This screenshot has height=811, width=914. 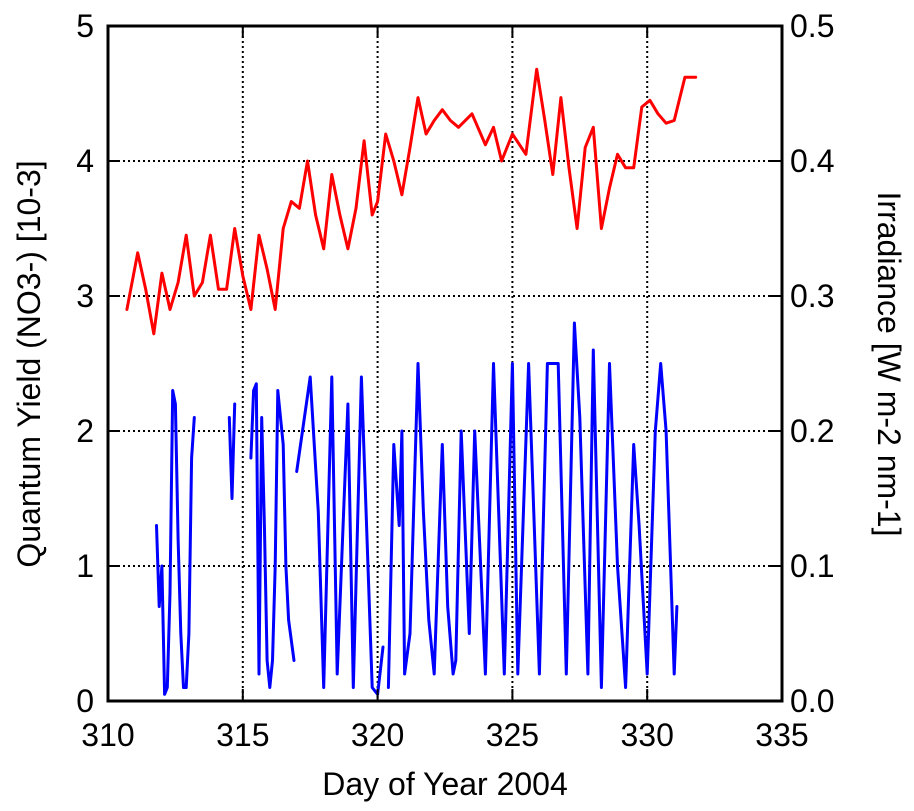 I want to click on y-right-tick-label: 0.4, so click(x=812, y=161).